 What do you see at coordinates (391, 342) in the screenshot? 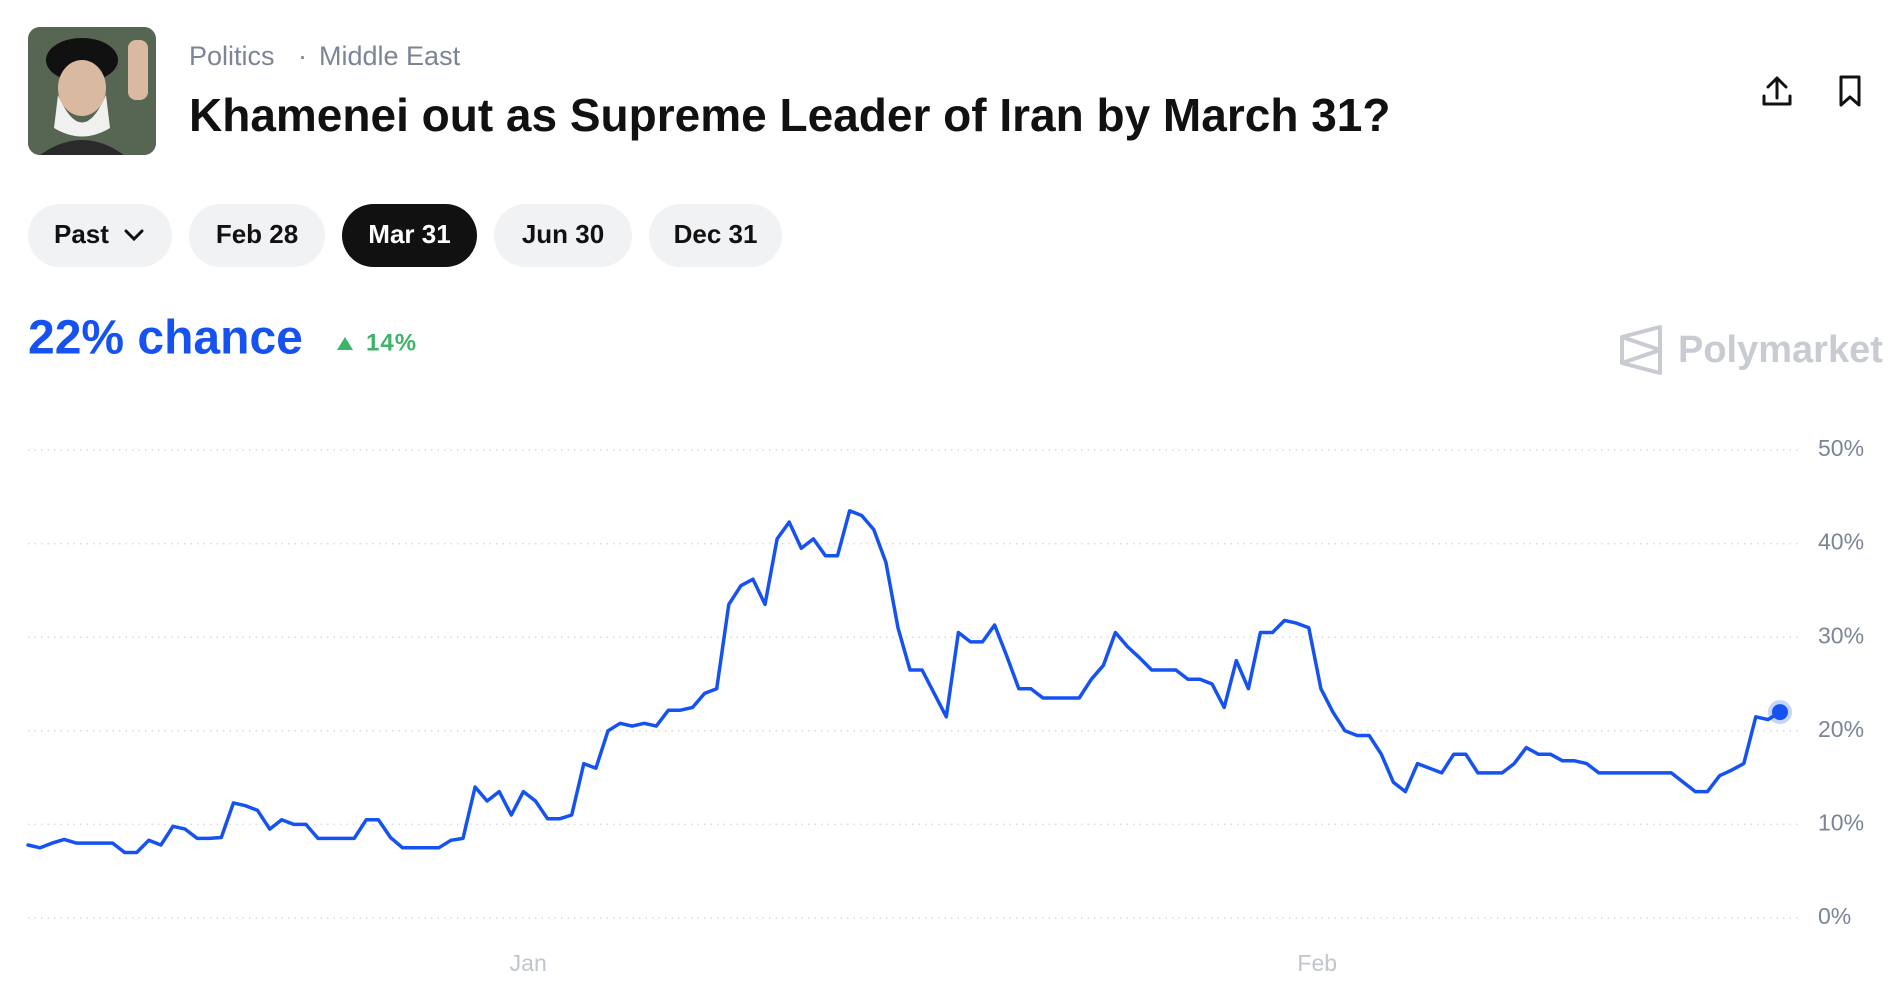
I see `change: 14%` at bounding box center [391, 342].